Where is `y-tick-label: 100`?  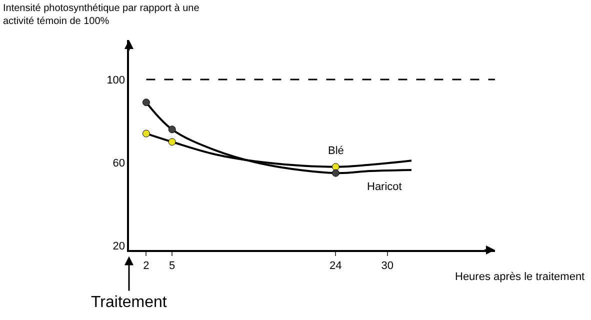 y-tick-label: 100 is located at coordinates (116, 80).